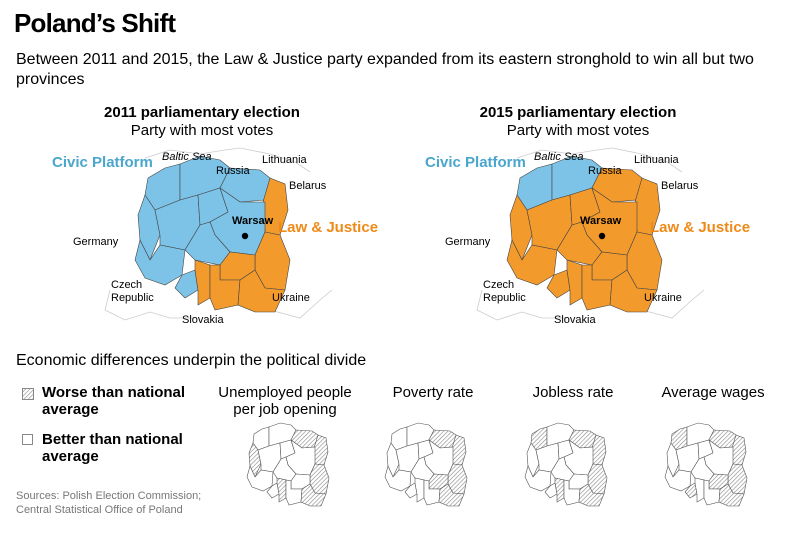 The width and height of the screenshot is (805, 536). I want to click on map-2011-heading: 2011 parliamentary election, so click(202, 112).